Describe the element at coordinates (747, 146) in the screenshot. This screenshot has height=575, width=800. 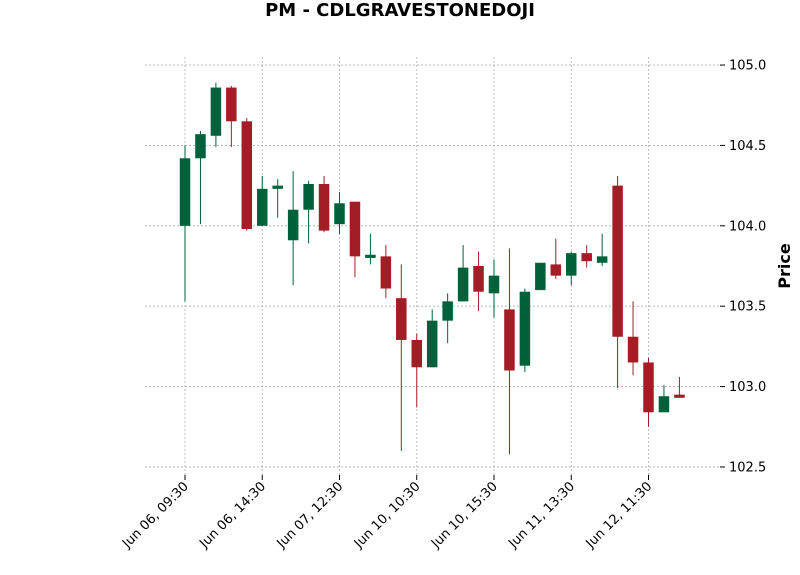
I see `y-tick-label: 104.5` at that location.